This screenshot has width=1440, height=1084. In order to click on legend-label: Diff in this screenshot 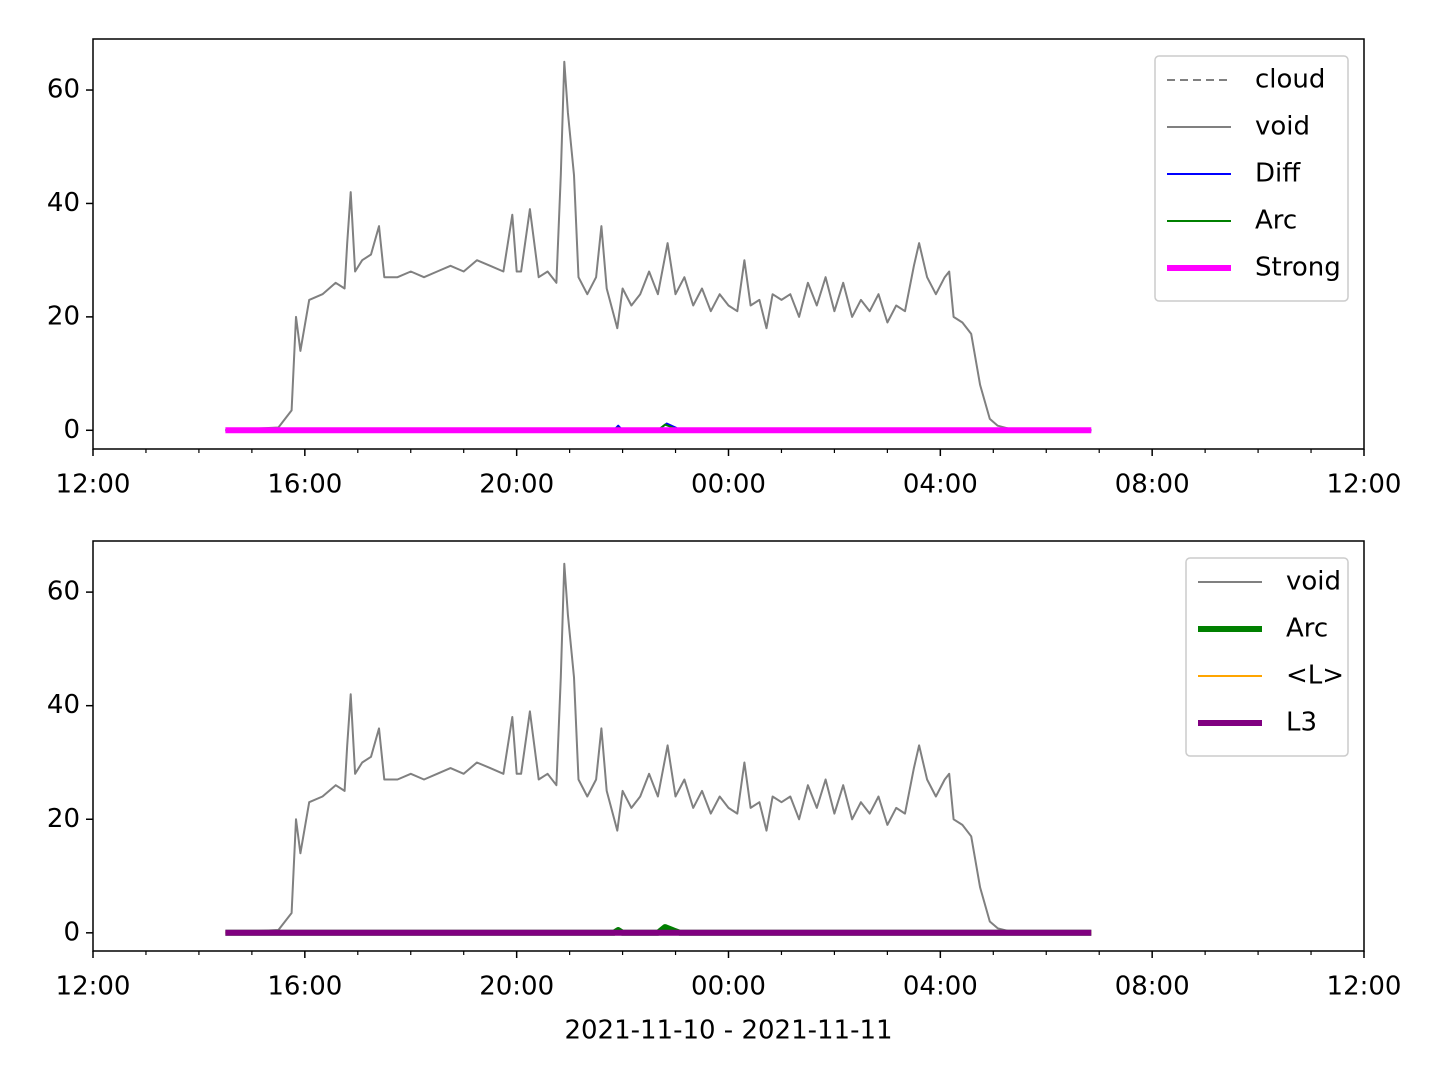, I will do `click(1278, 174)`.